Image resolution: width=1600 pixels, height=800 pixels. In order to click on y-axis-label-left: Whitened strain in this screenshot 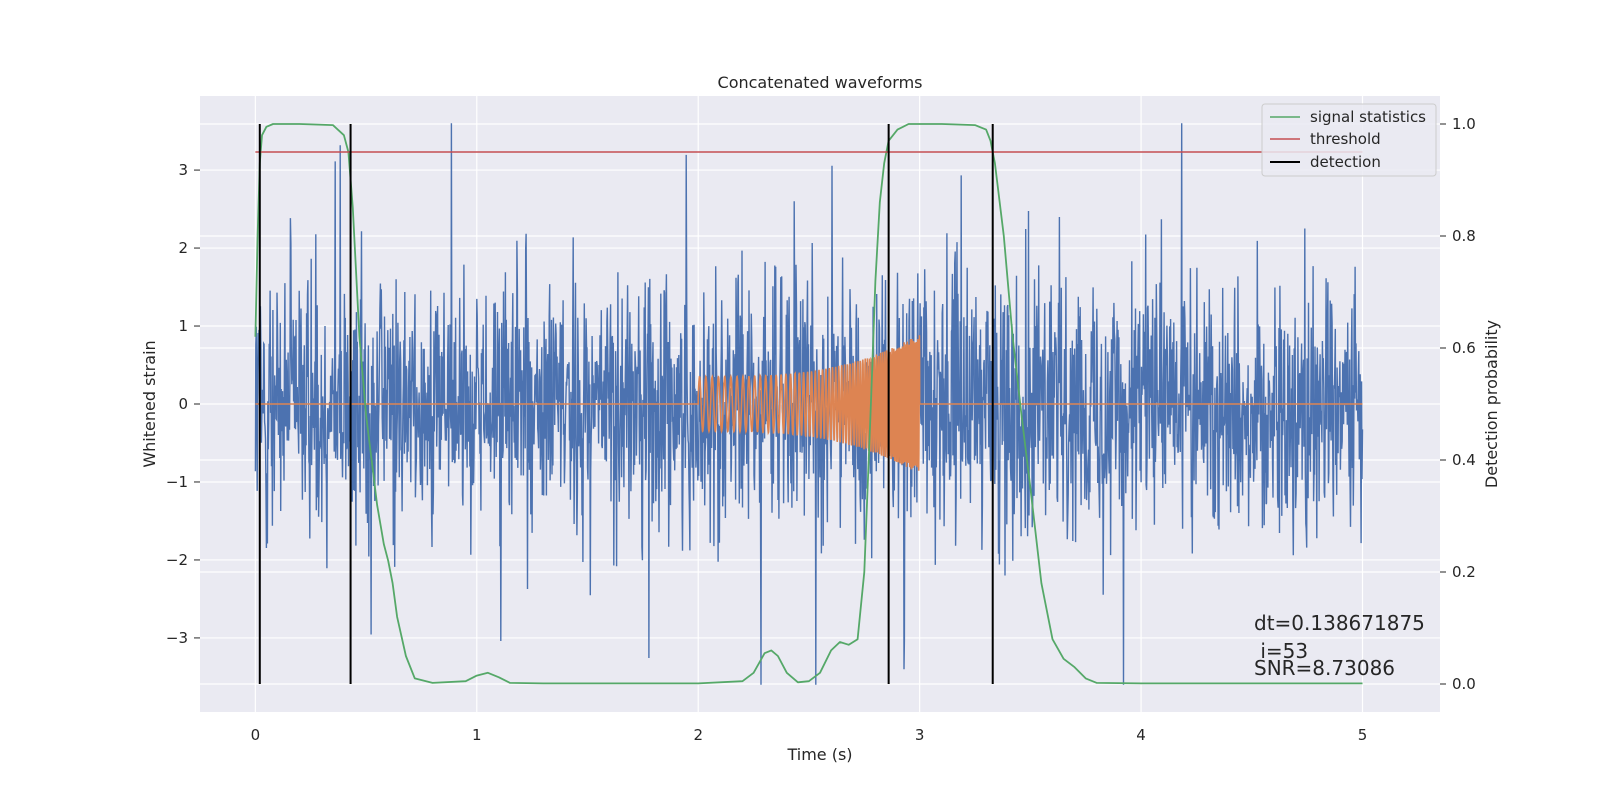, I will do `click(149, 403)`.